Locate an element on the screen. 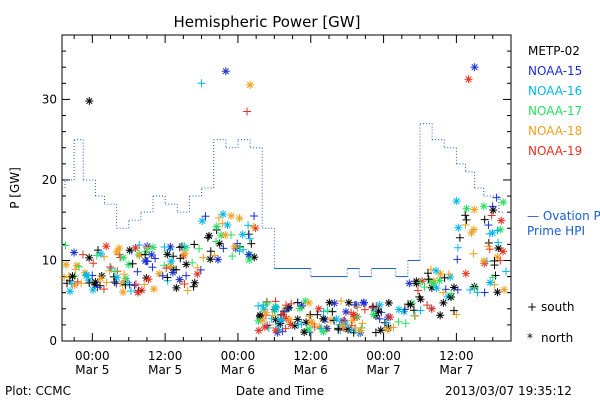 The width and height of the screenshot is (600, 400). y-tick-label: 20 is located at coordinates (49, 180).